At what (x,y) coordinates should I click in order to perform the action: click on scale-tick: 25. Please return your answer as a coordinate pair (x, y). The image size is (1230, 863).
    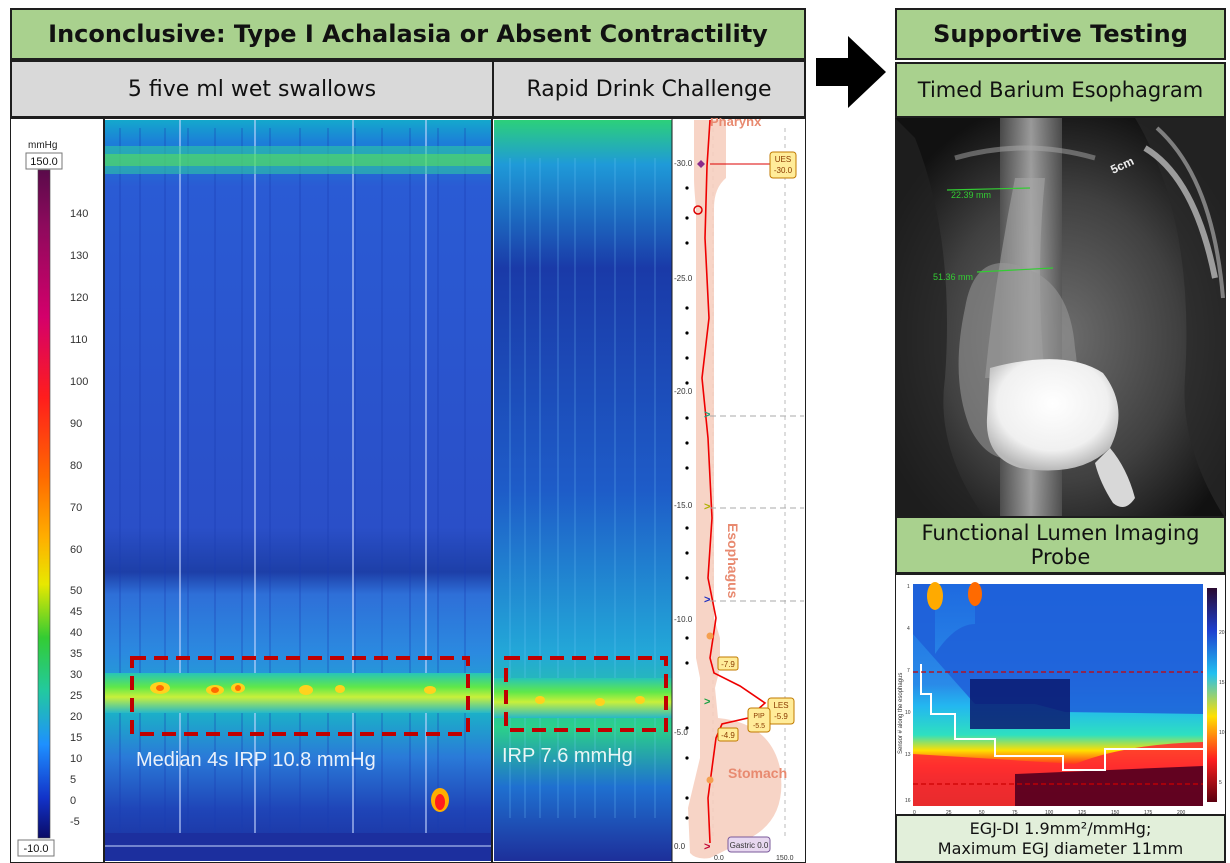
    Looking at the image, I should click on (76, 696).